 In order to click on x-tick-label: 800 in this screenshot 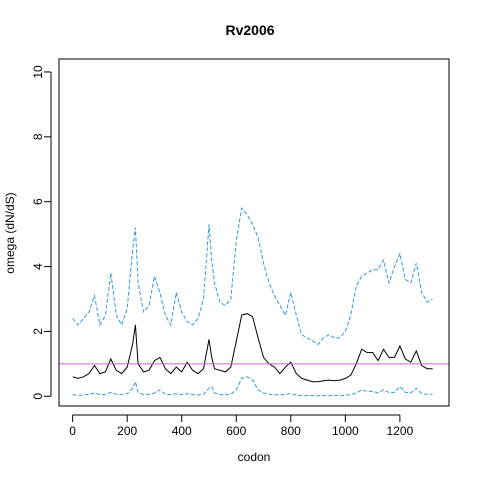, I will do `click(291, 431)`.